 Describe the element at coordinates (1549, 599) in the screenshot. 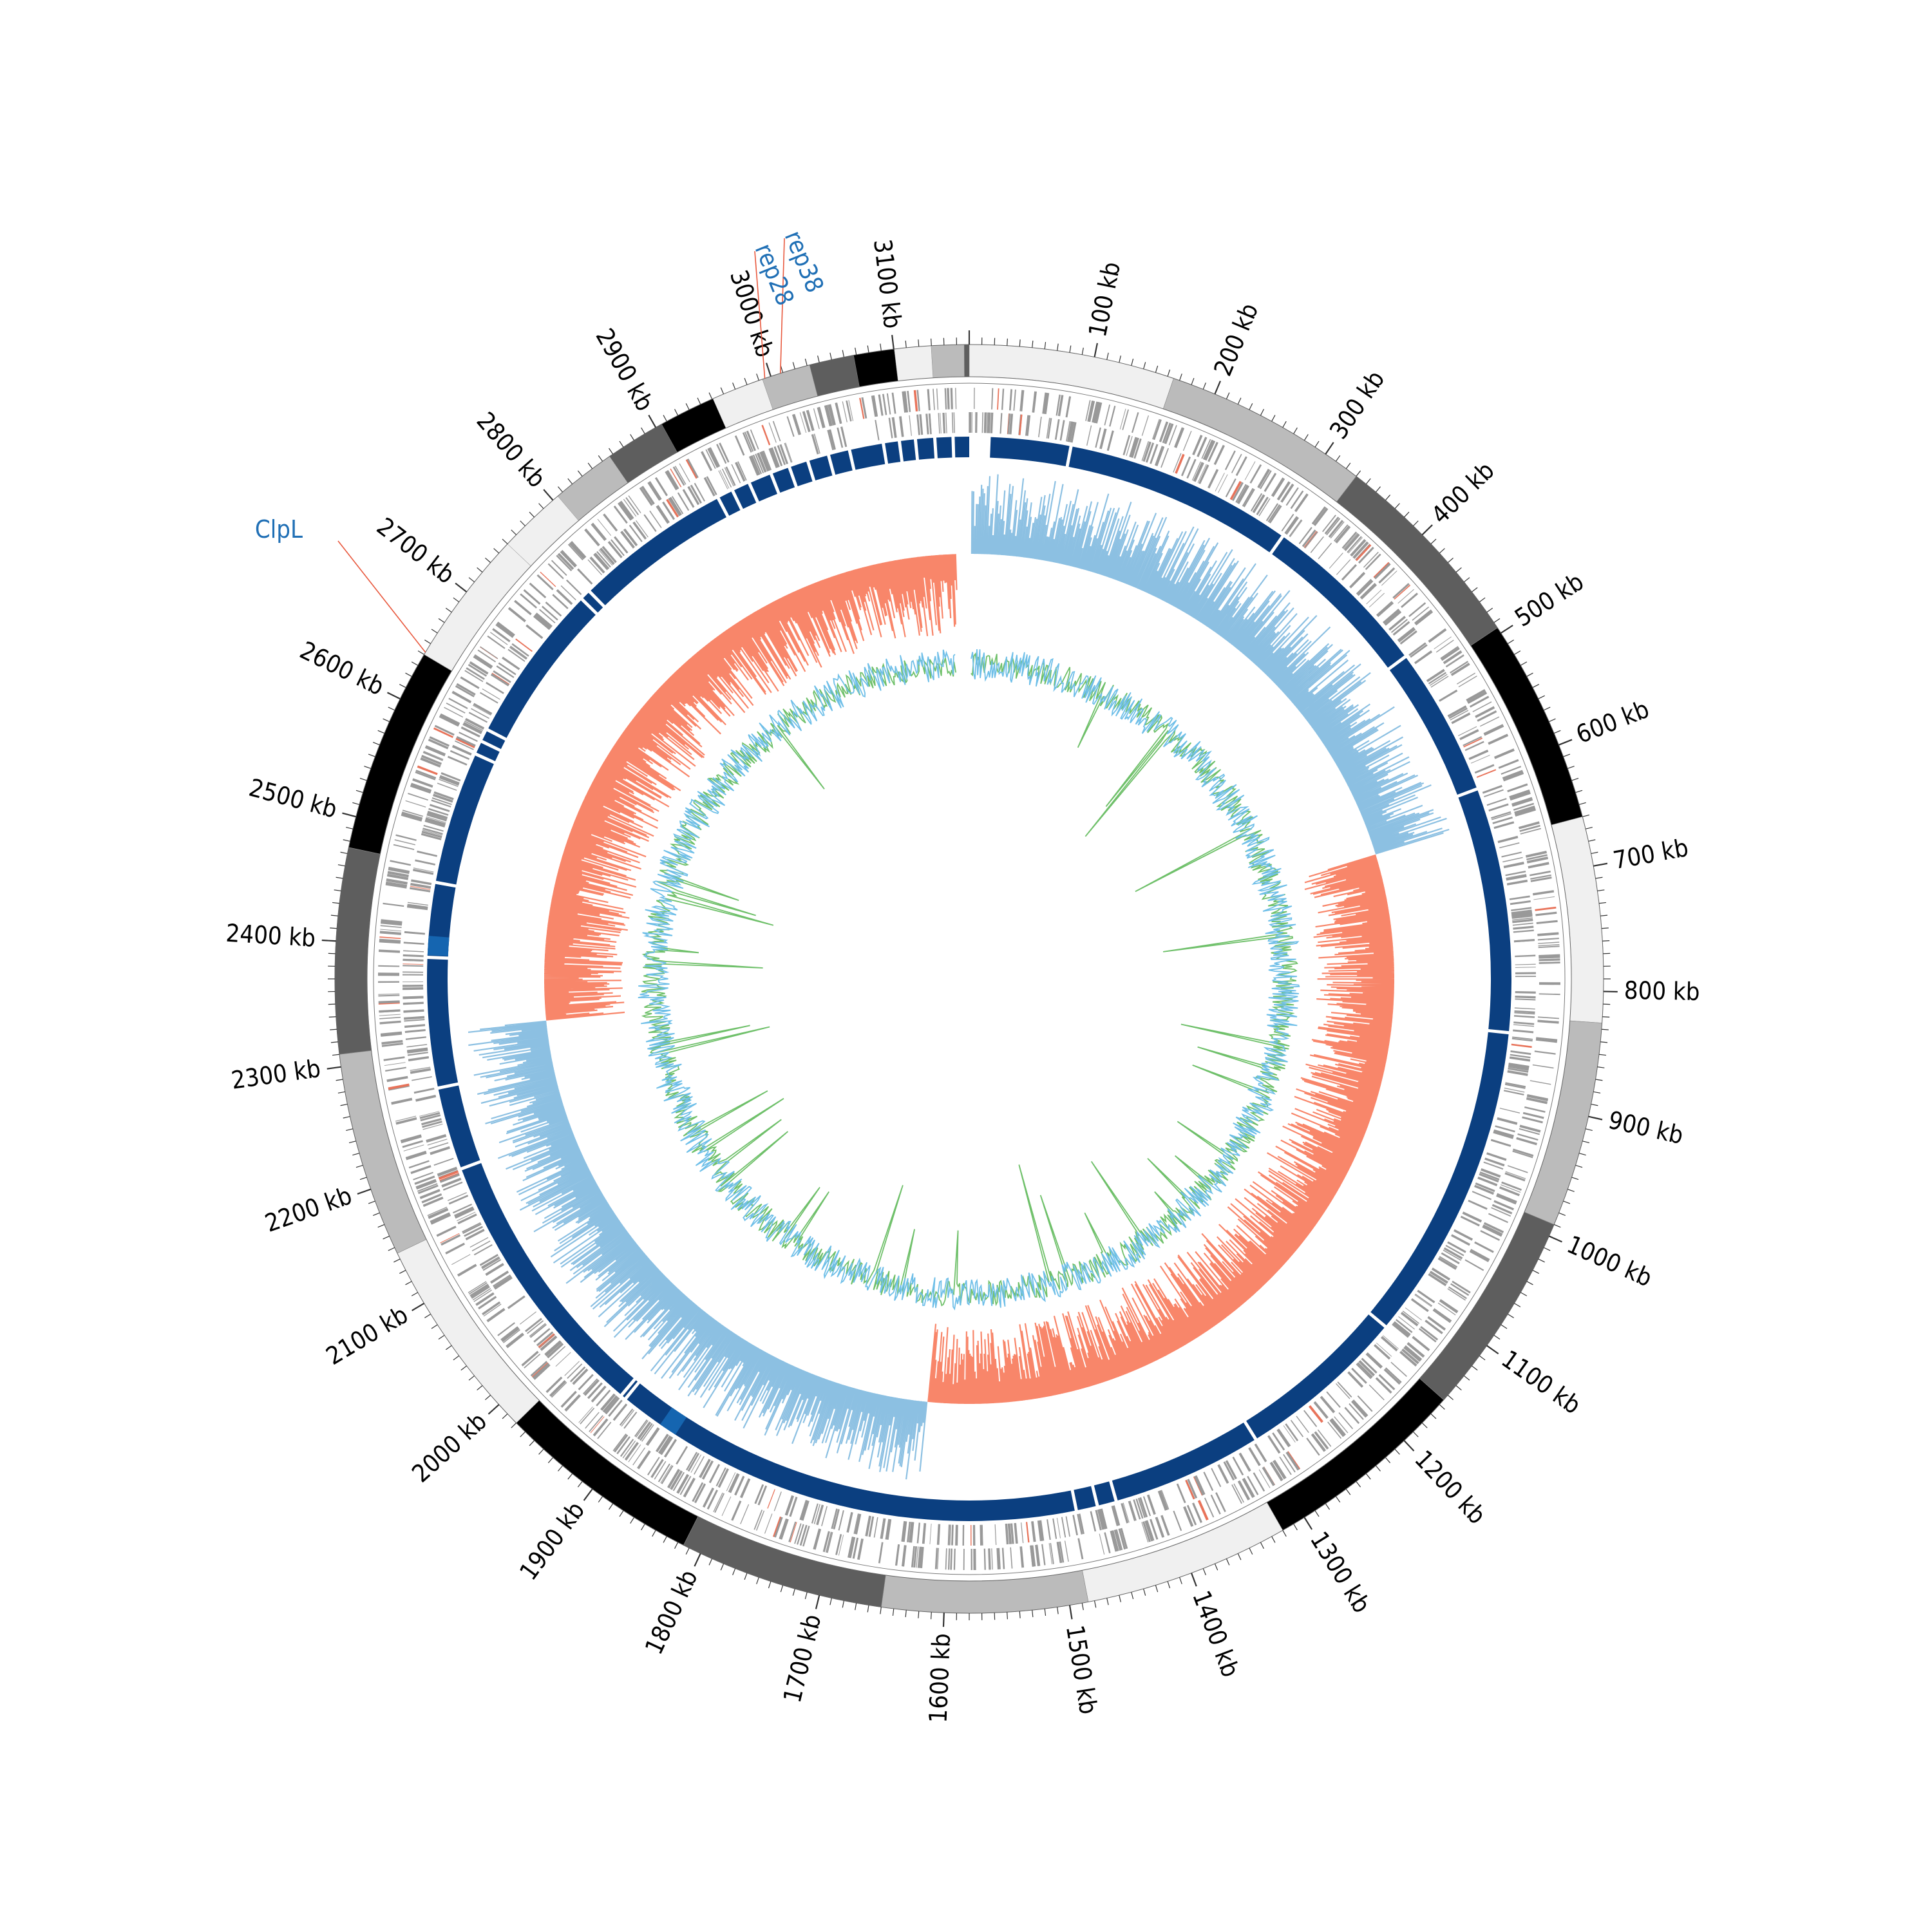

I see `tick-label: 500 kb` at that location.